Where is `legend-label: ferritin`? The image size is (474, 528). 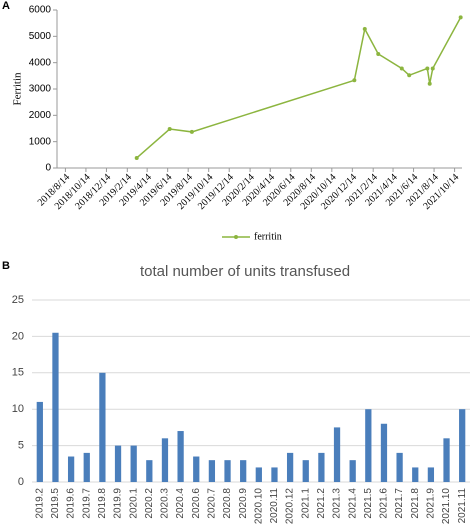 legend-label: ferritin is located at coordinates (268, 236).